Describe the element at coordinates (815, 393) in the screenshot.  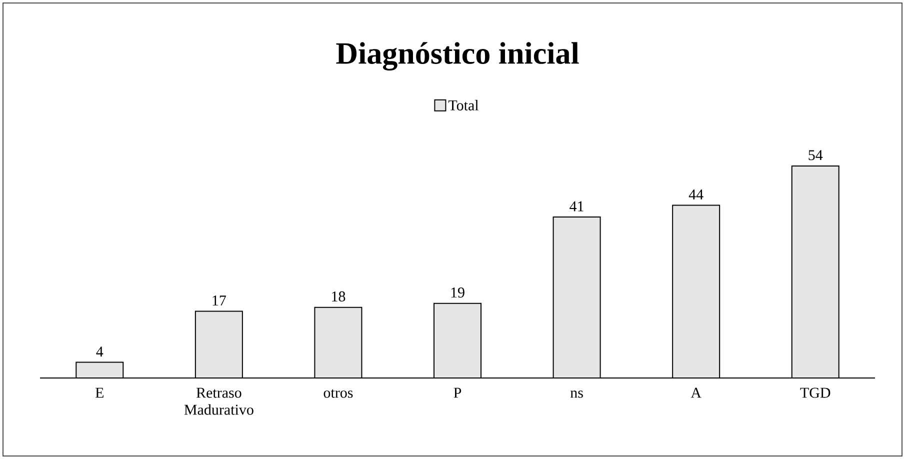
I see `x-tick-label: TGD` at that location.